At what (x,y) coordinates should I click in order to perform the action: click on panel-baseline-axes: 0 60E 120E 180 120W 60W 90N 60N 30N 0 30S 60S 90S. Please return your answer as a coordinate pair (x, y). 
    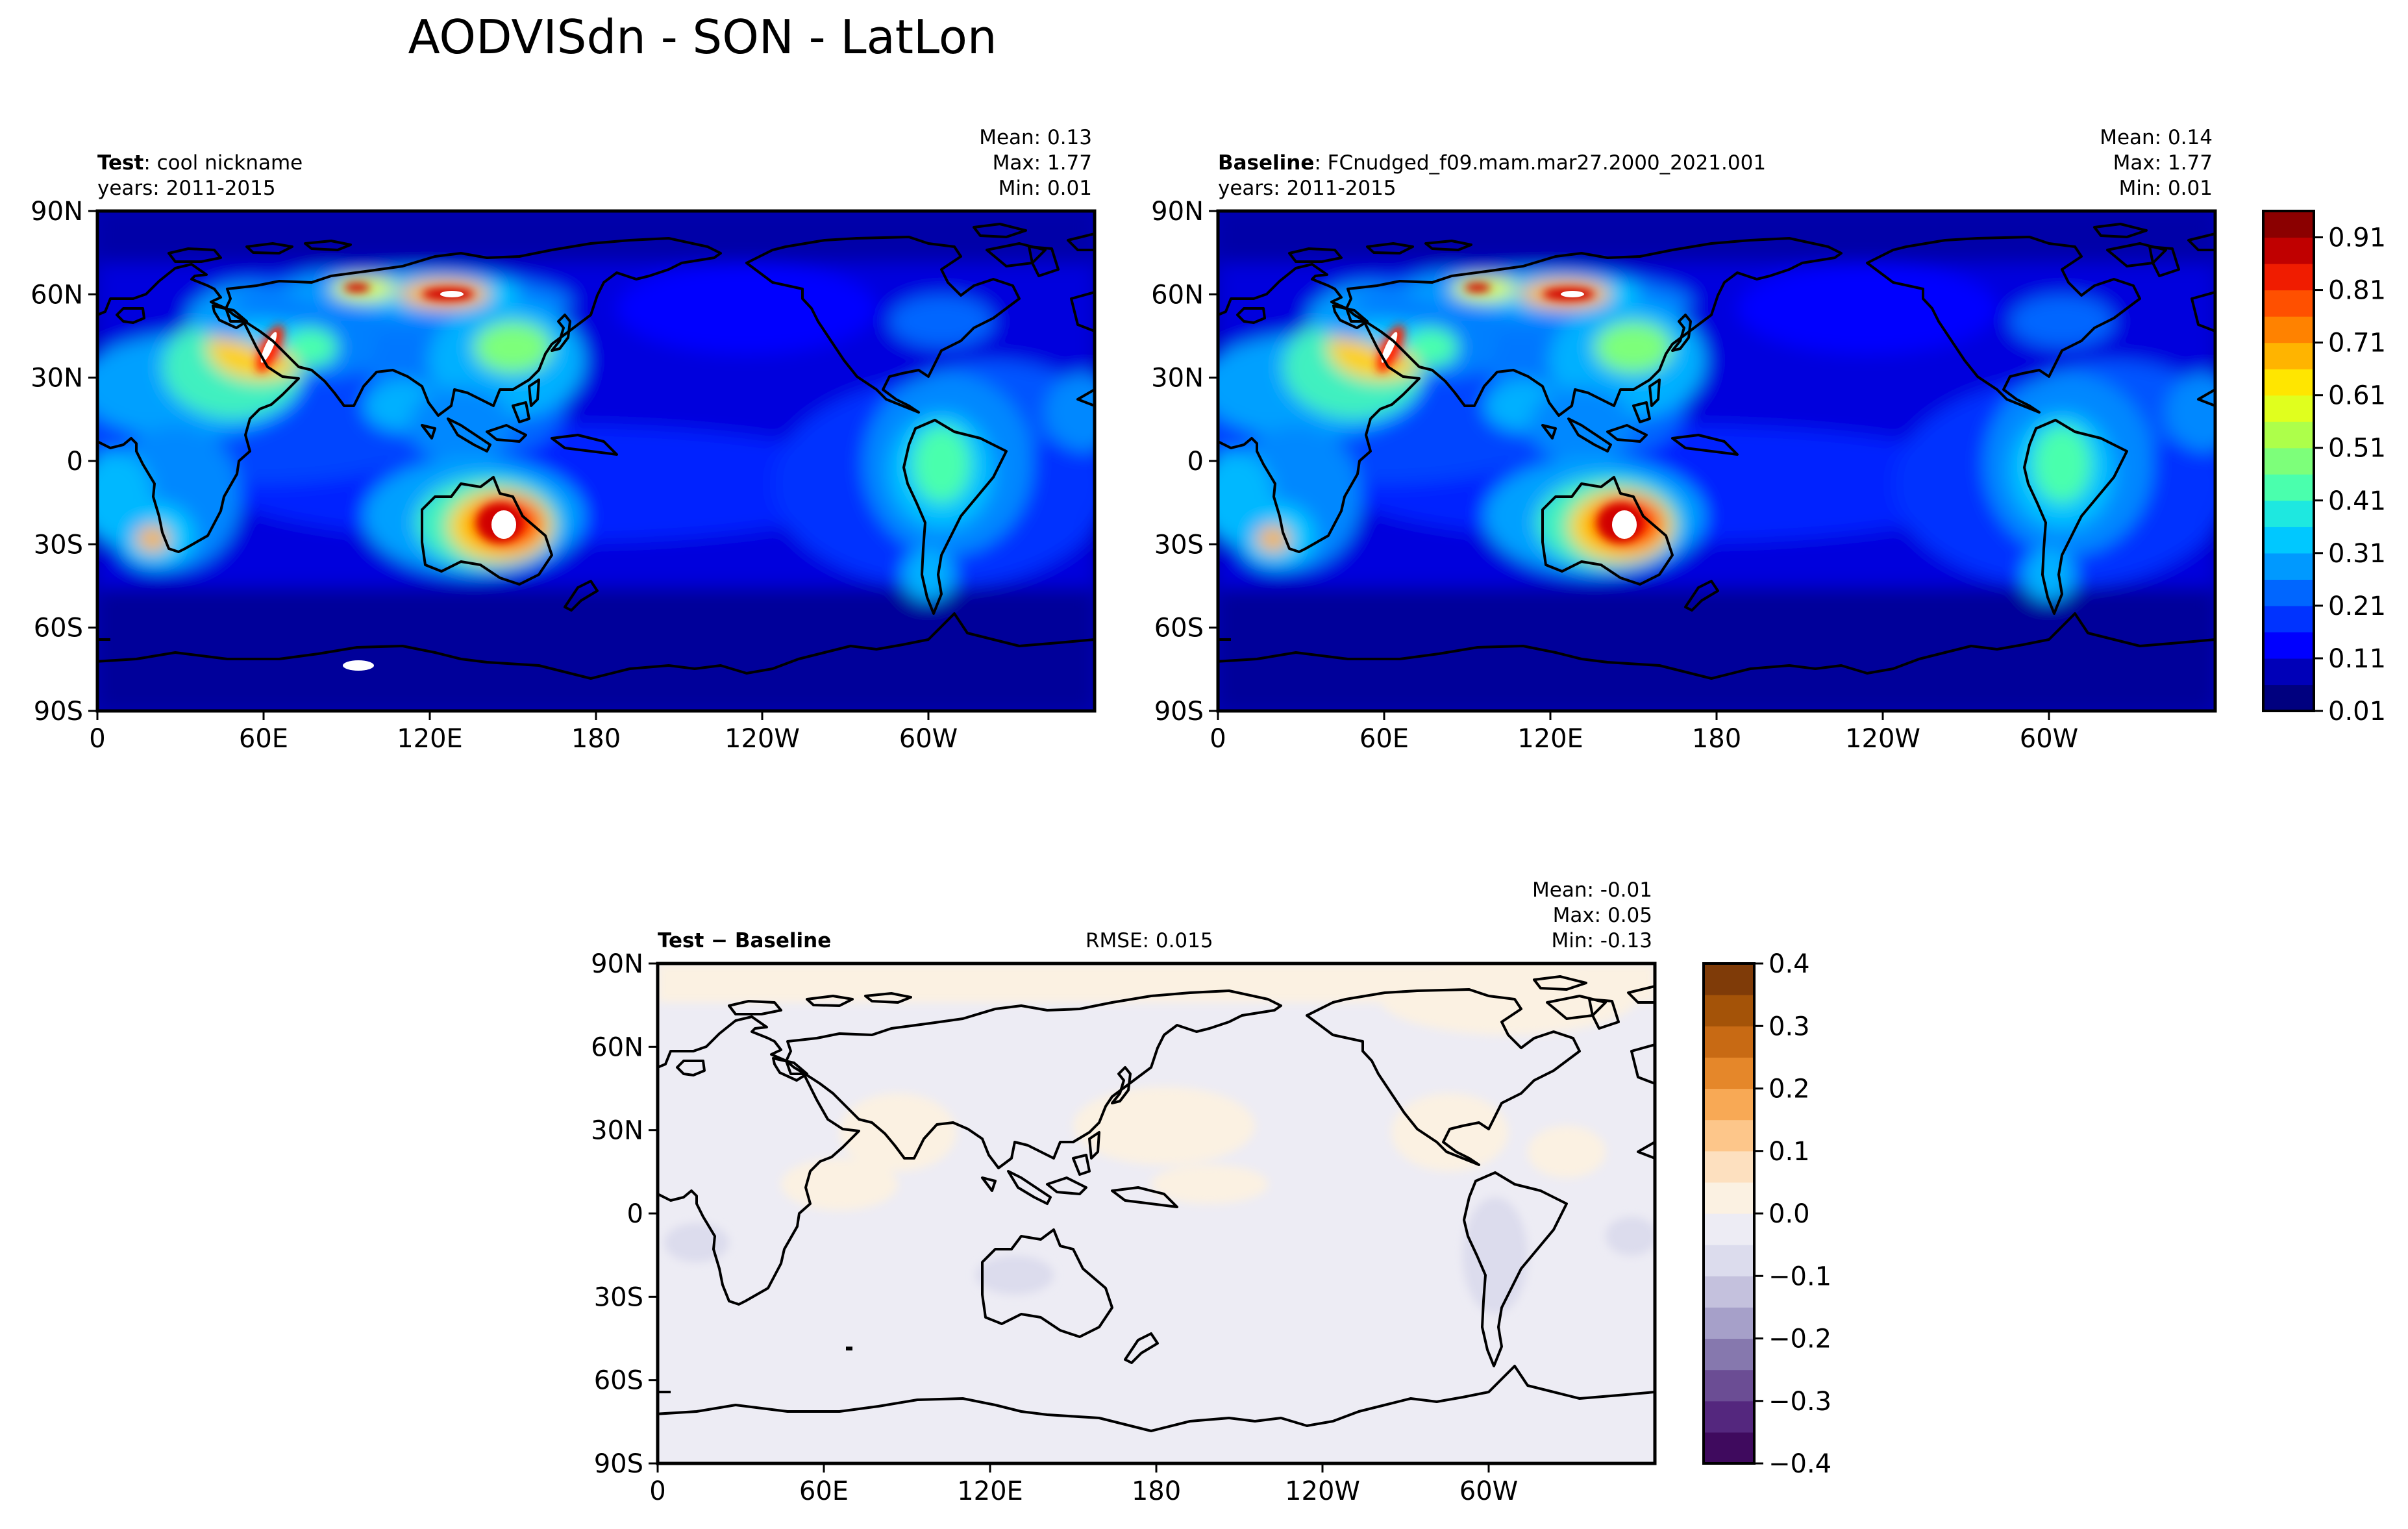
    Looking at the image, I should click on (1614, 476).